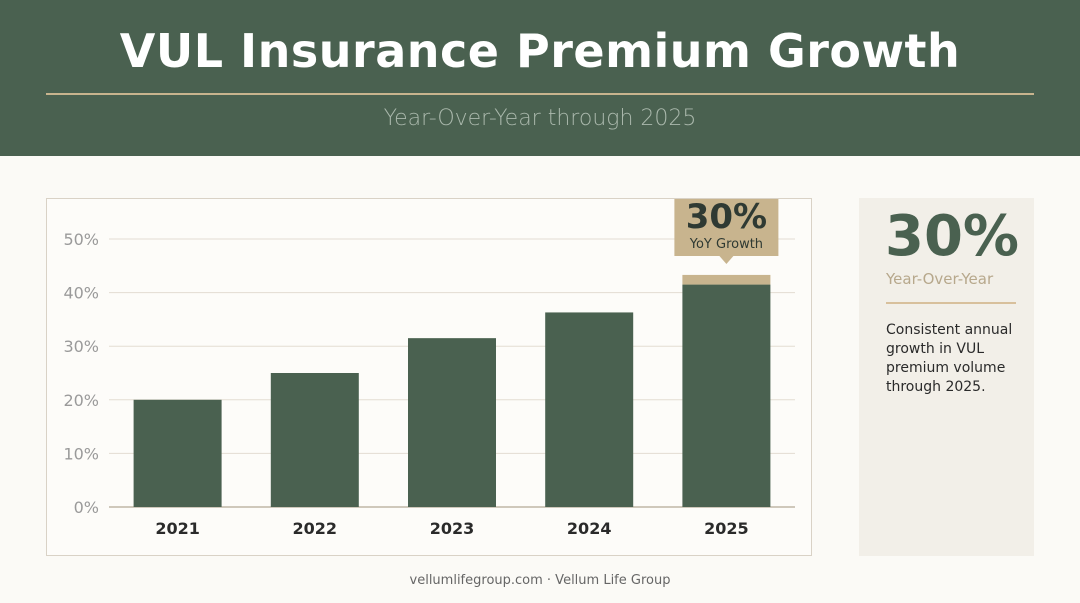 This screenshot has height=603, width=1080. What do you see at coordinates (86, 507) in the screenshot?
I see `y-tick-label: 0%` at bounding box center [86, 507].